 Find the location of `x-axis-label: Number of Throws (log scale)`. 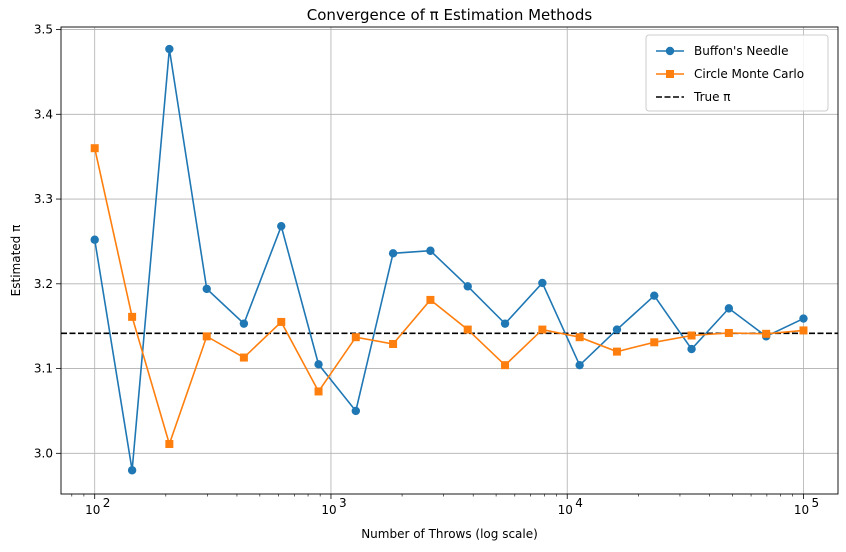

x-axis-label: Number of Throws (log scale) is located at coordinates (449, 534).